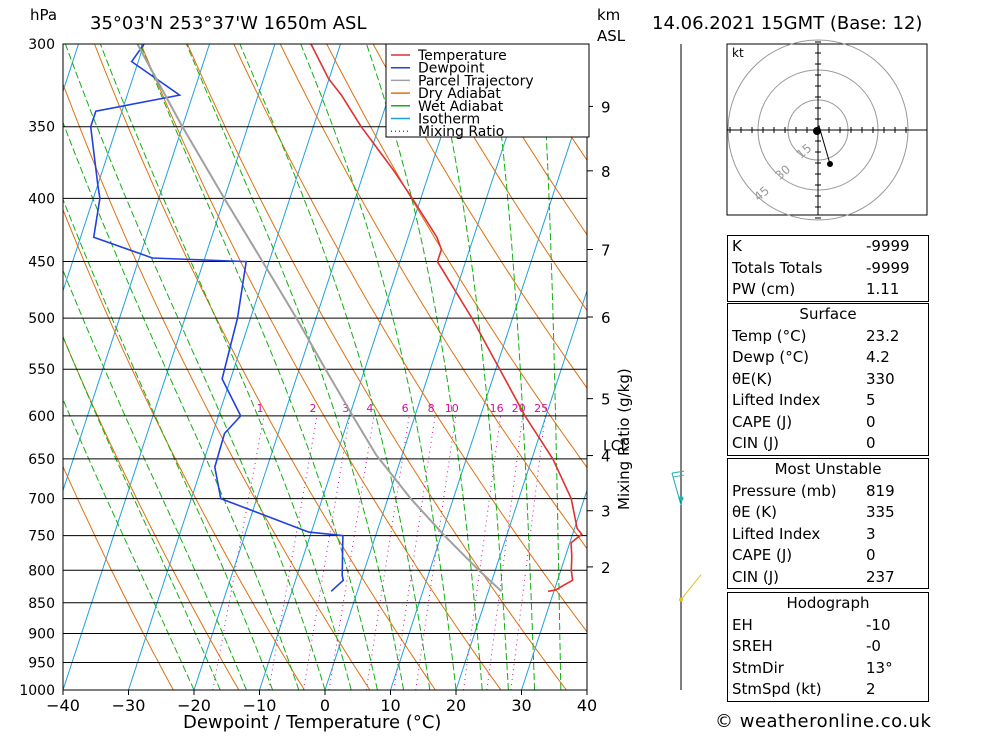 The width and height of the screenshot is (1000, 737). I want to click on pressure-tick-label: 1000, so click(37, 691).